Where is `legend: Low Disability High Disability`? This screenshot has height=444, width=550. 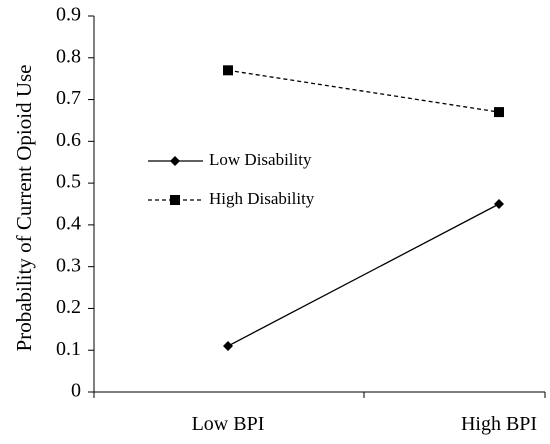 legend: Low Disability High Disability is located at coordinates (231, 179).